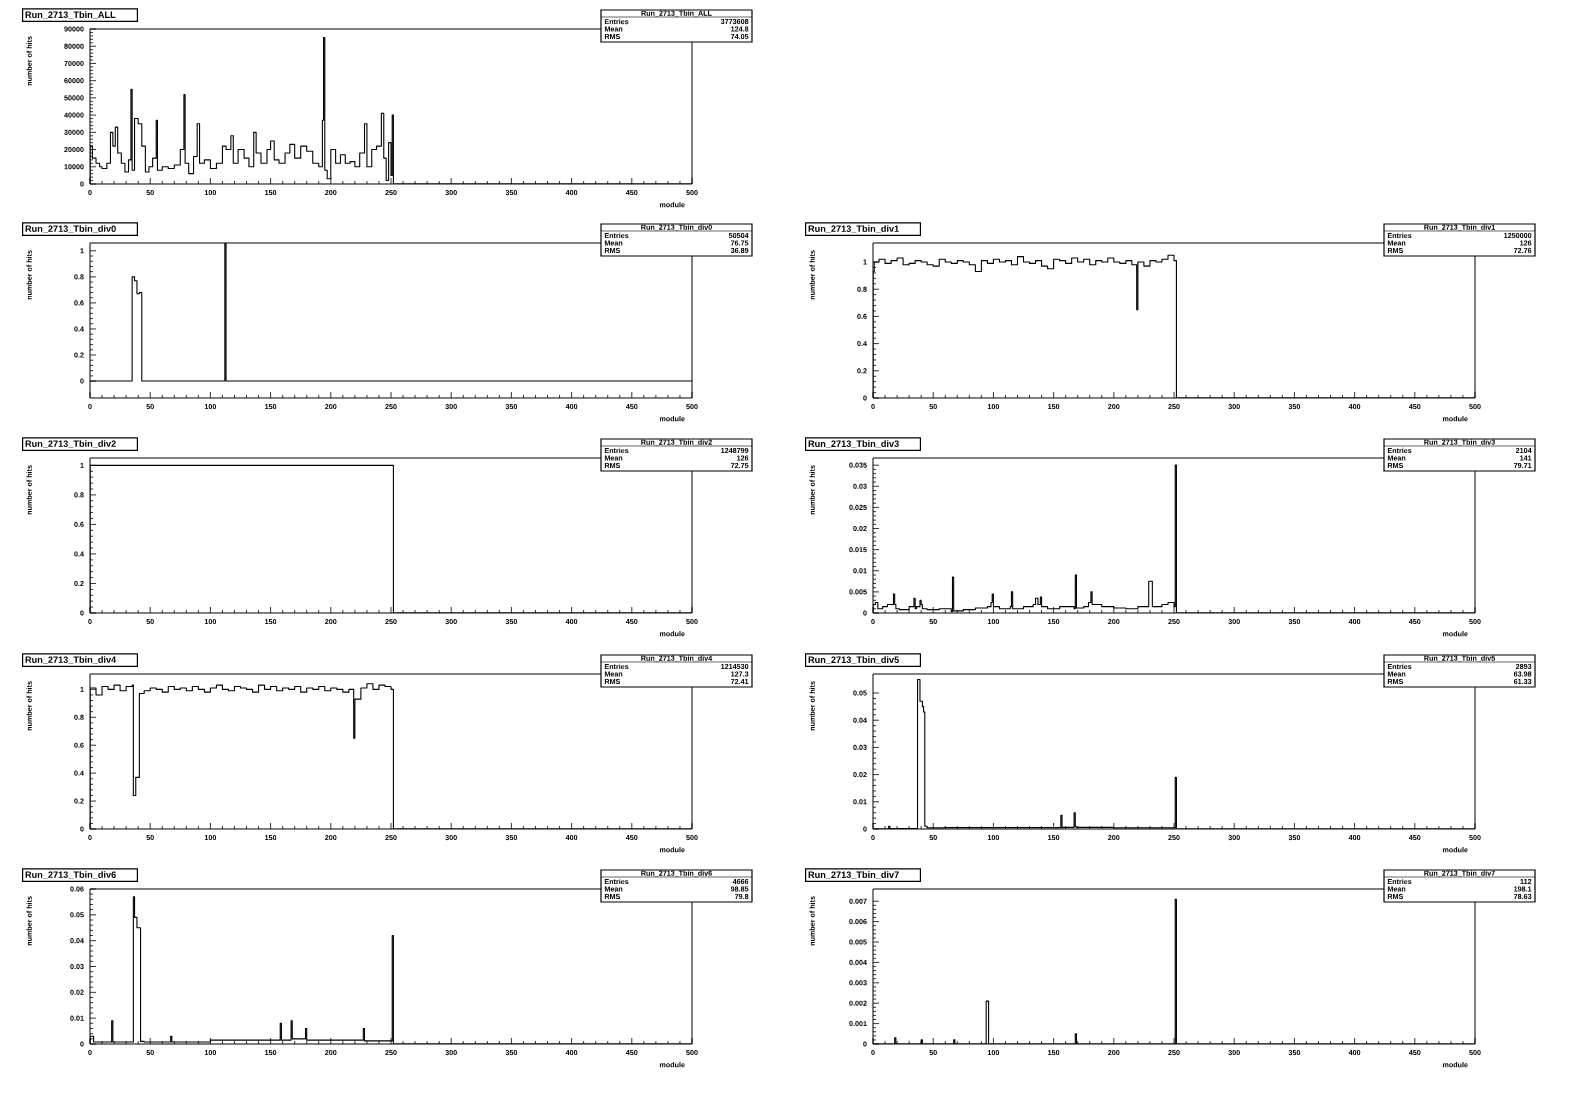 The width and height of the screenshot is (1596, 1094). What do you see at coordinates (853, 875) in the screenshot?
I see `chart-title: Run_2713_Tbin_div7` at bounding box center [853, 875].